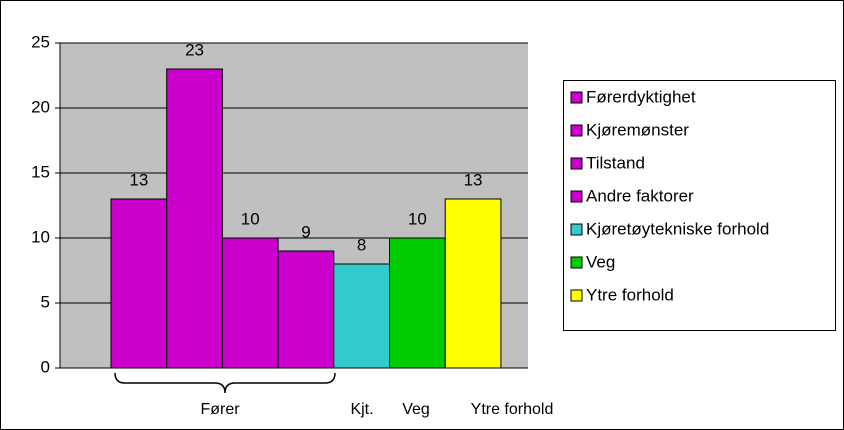  I want to click on group-label: Fører, so click(220, 409).